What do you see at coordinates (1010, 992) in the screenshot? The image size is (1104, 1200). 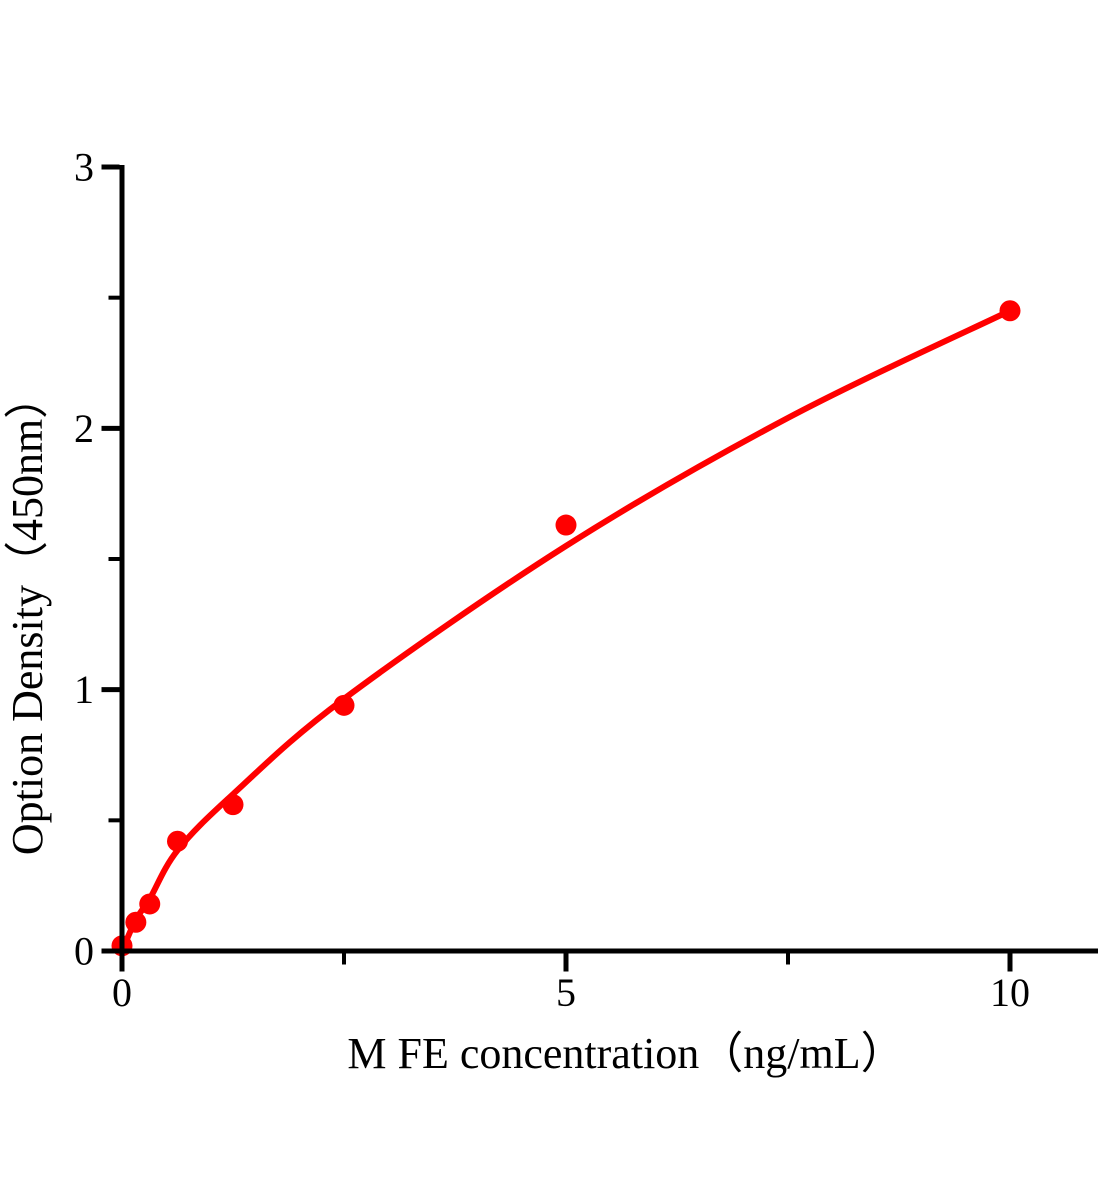 I see `x-tick-label: 10` at bounding box center [1010, 992].